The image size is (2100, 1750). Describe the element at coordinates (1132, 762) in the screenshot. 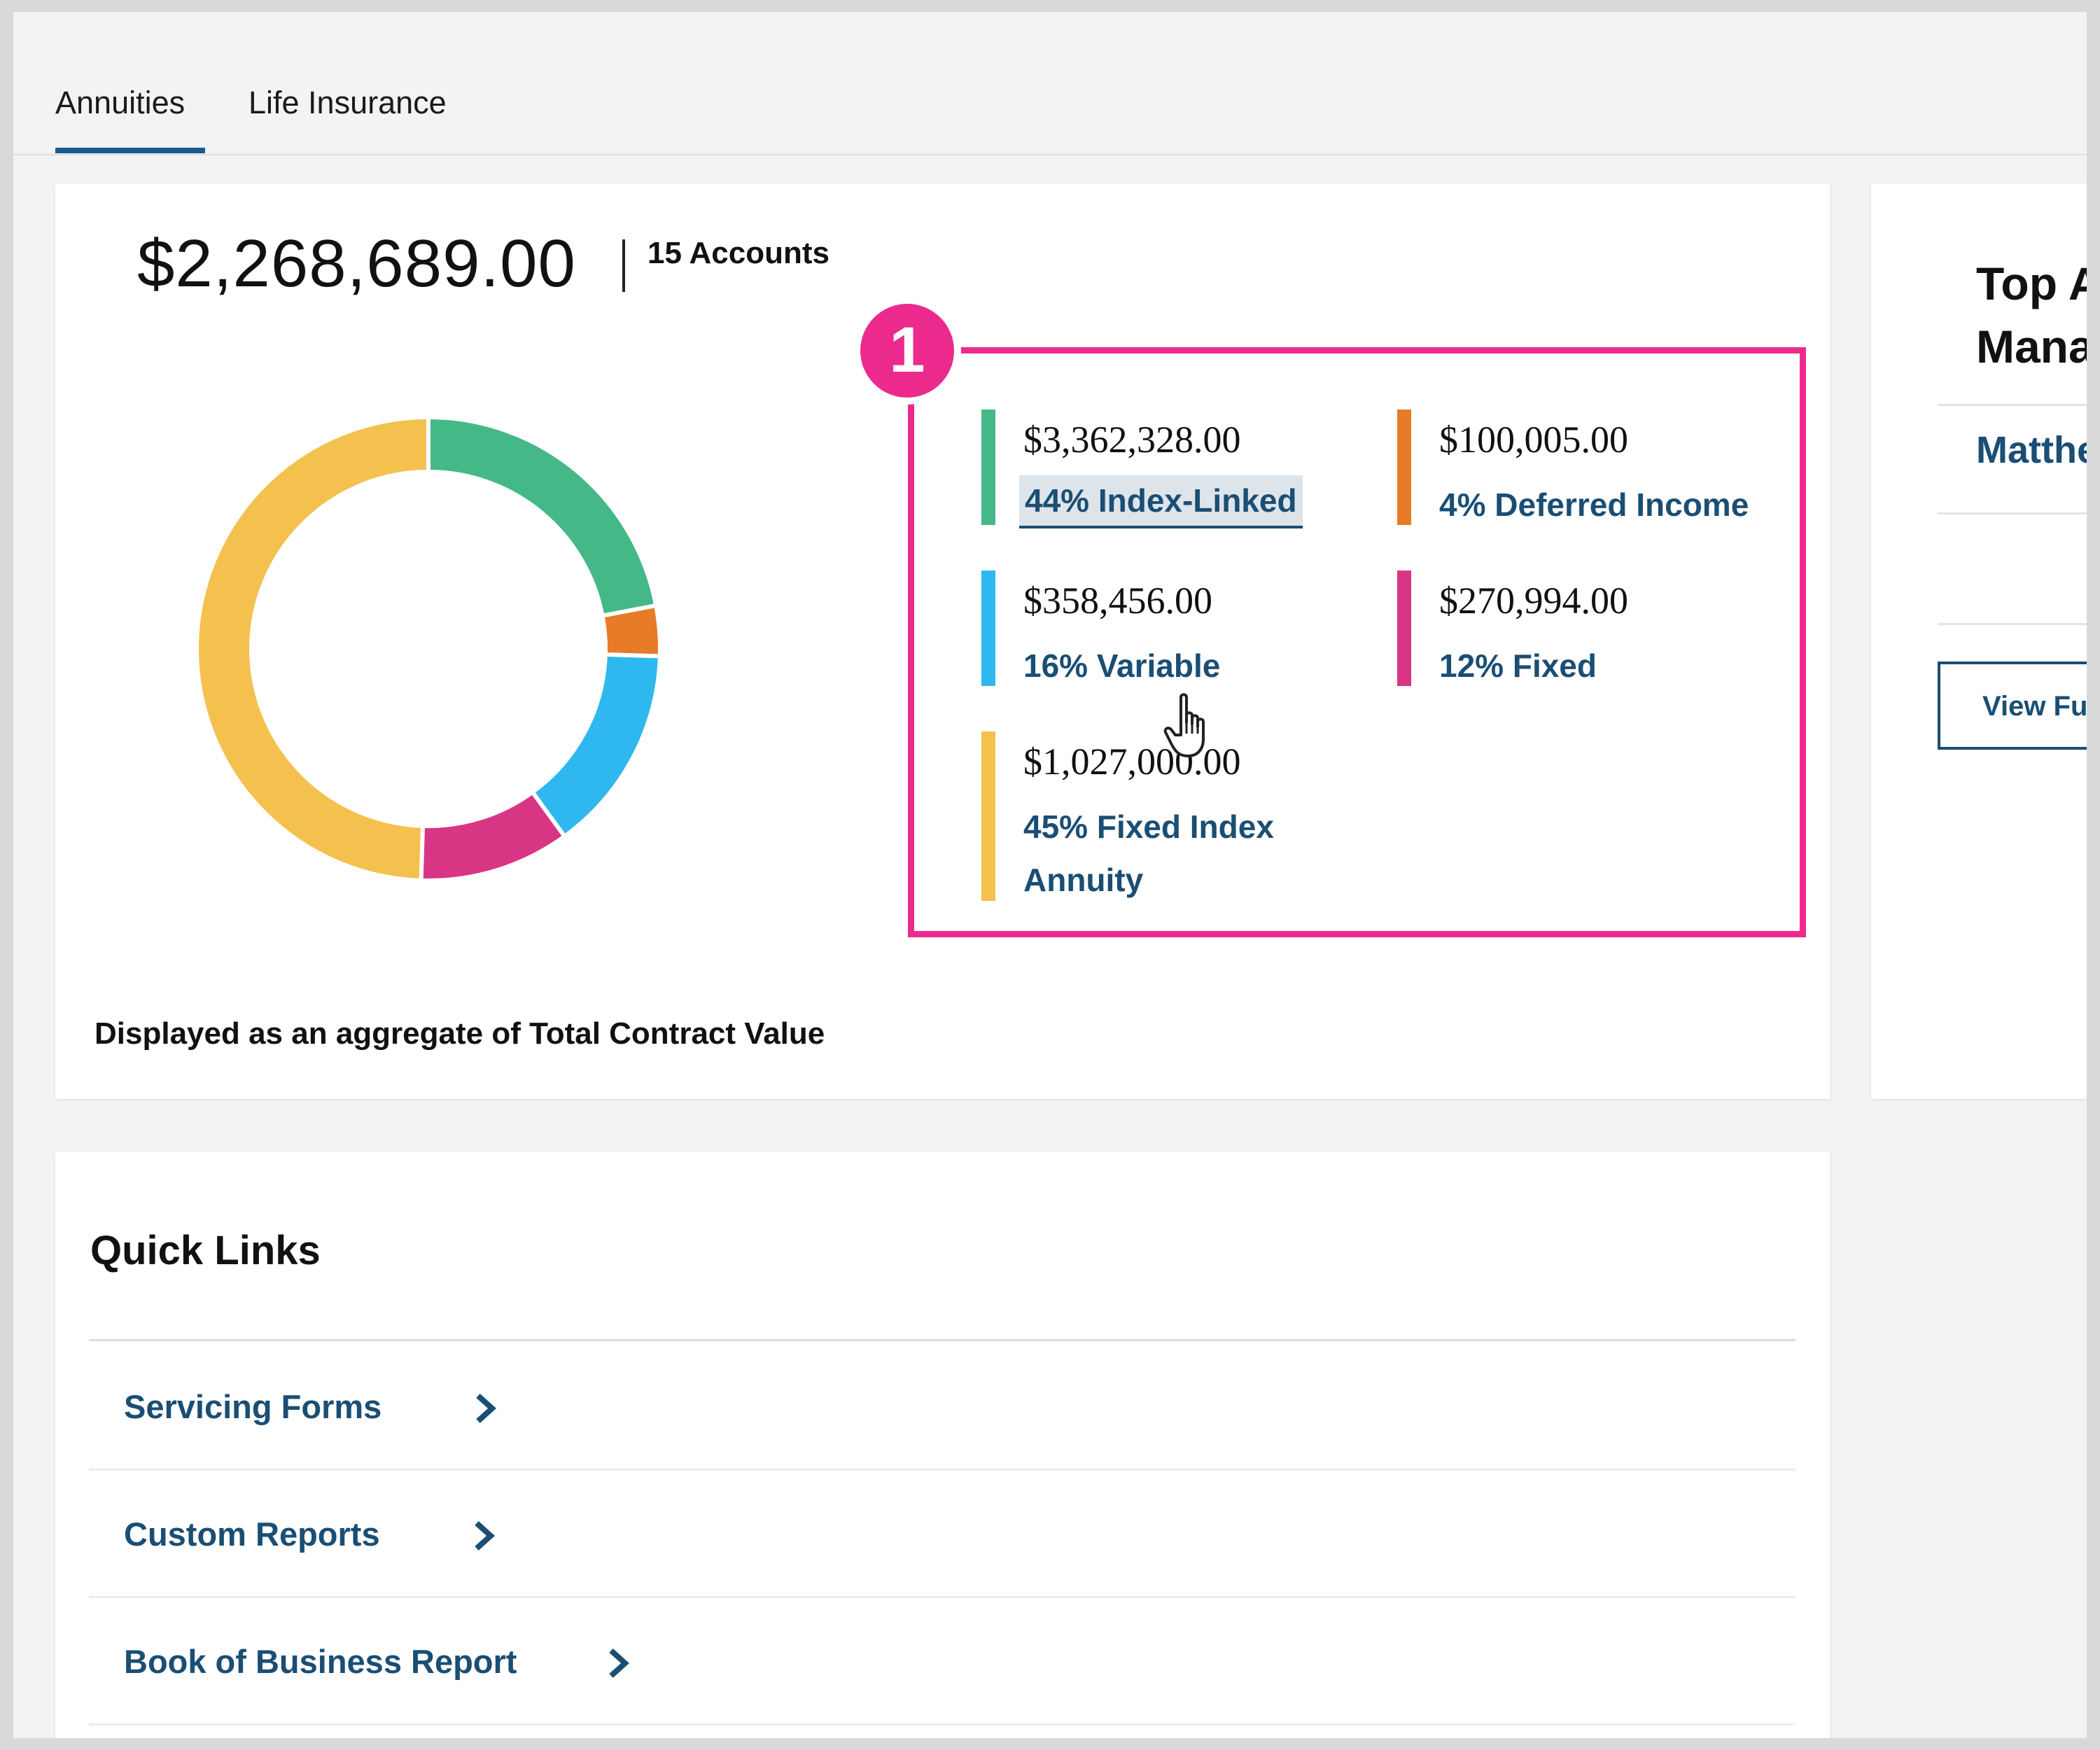

I see `legend-amount: $1,027,000.00` at that location.